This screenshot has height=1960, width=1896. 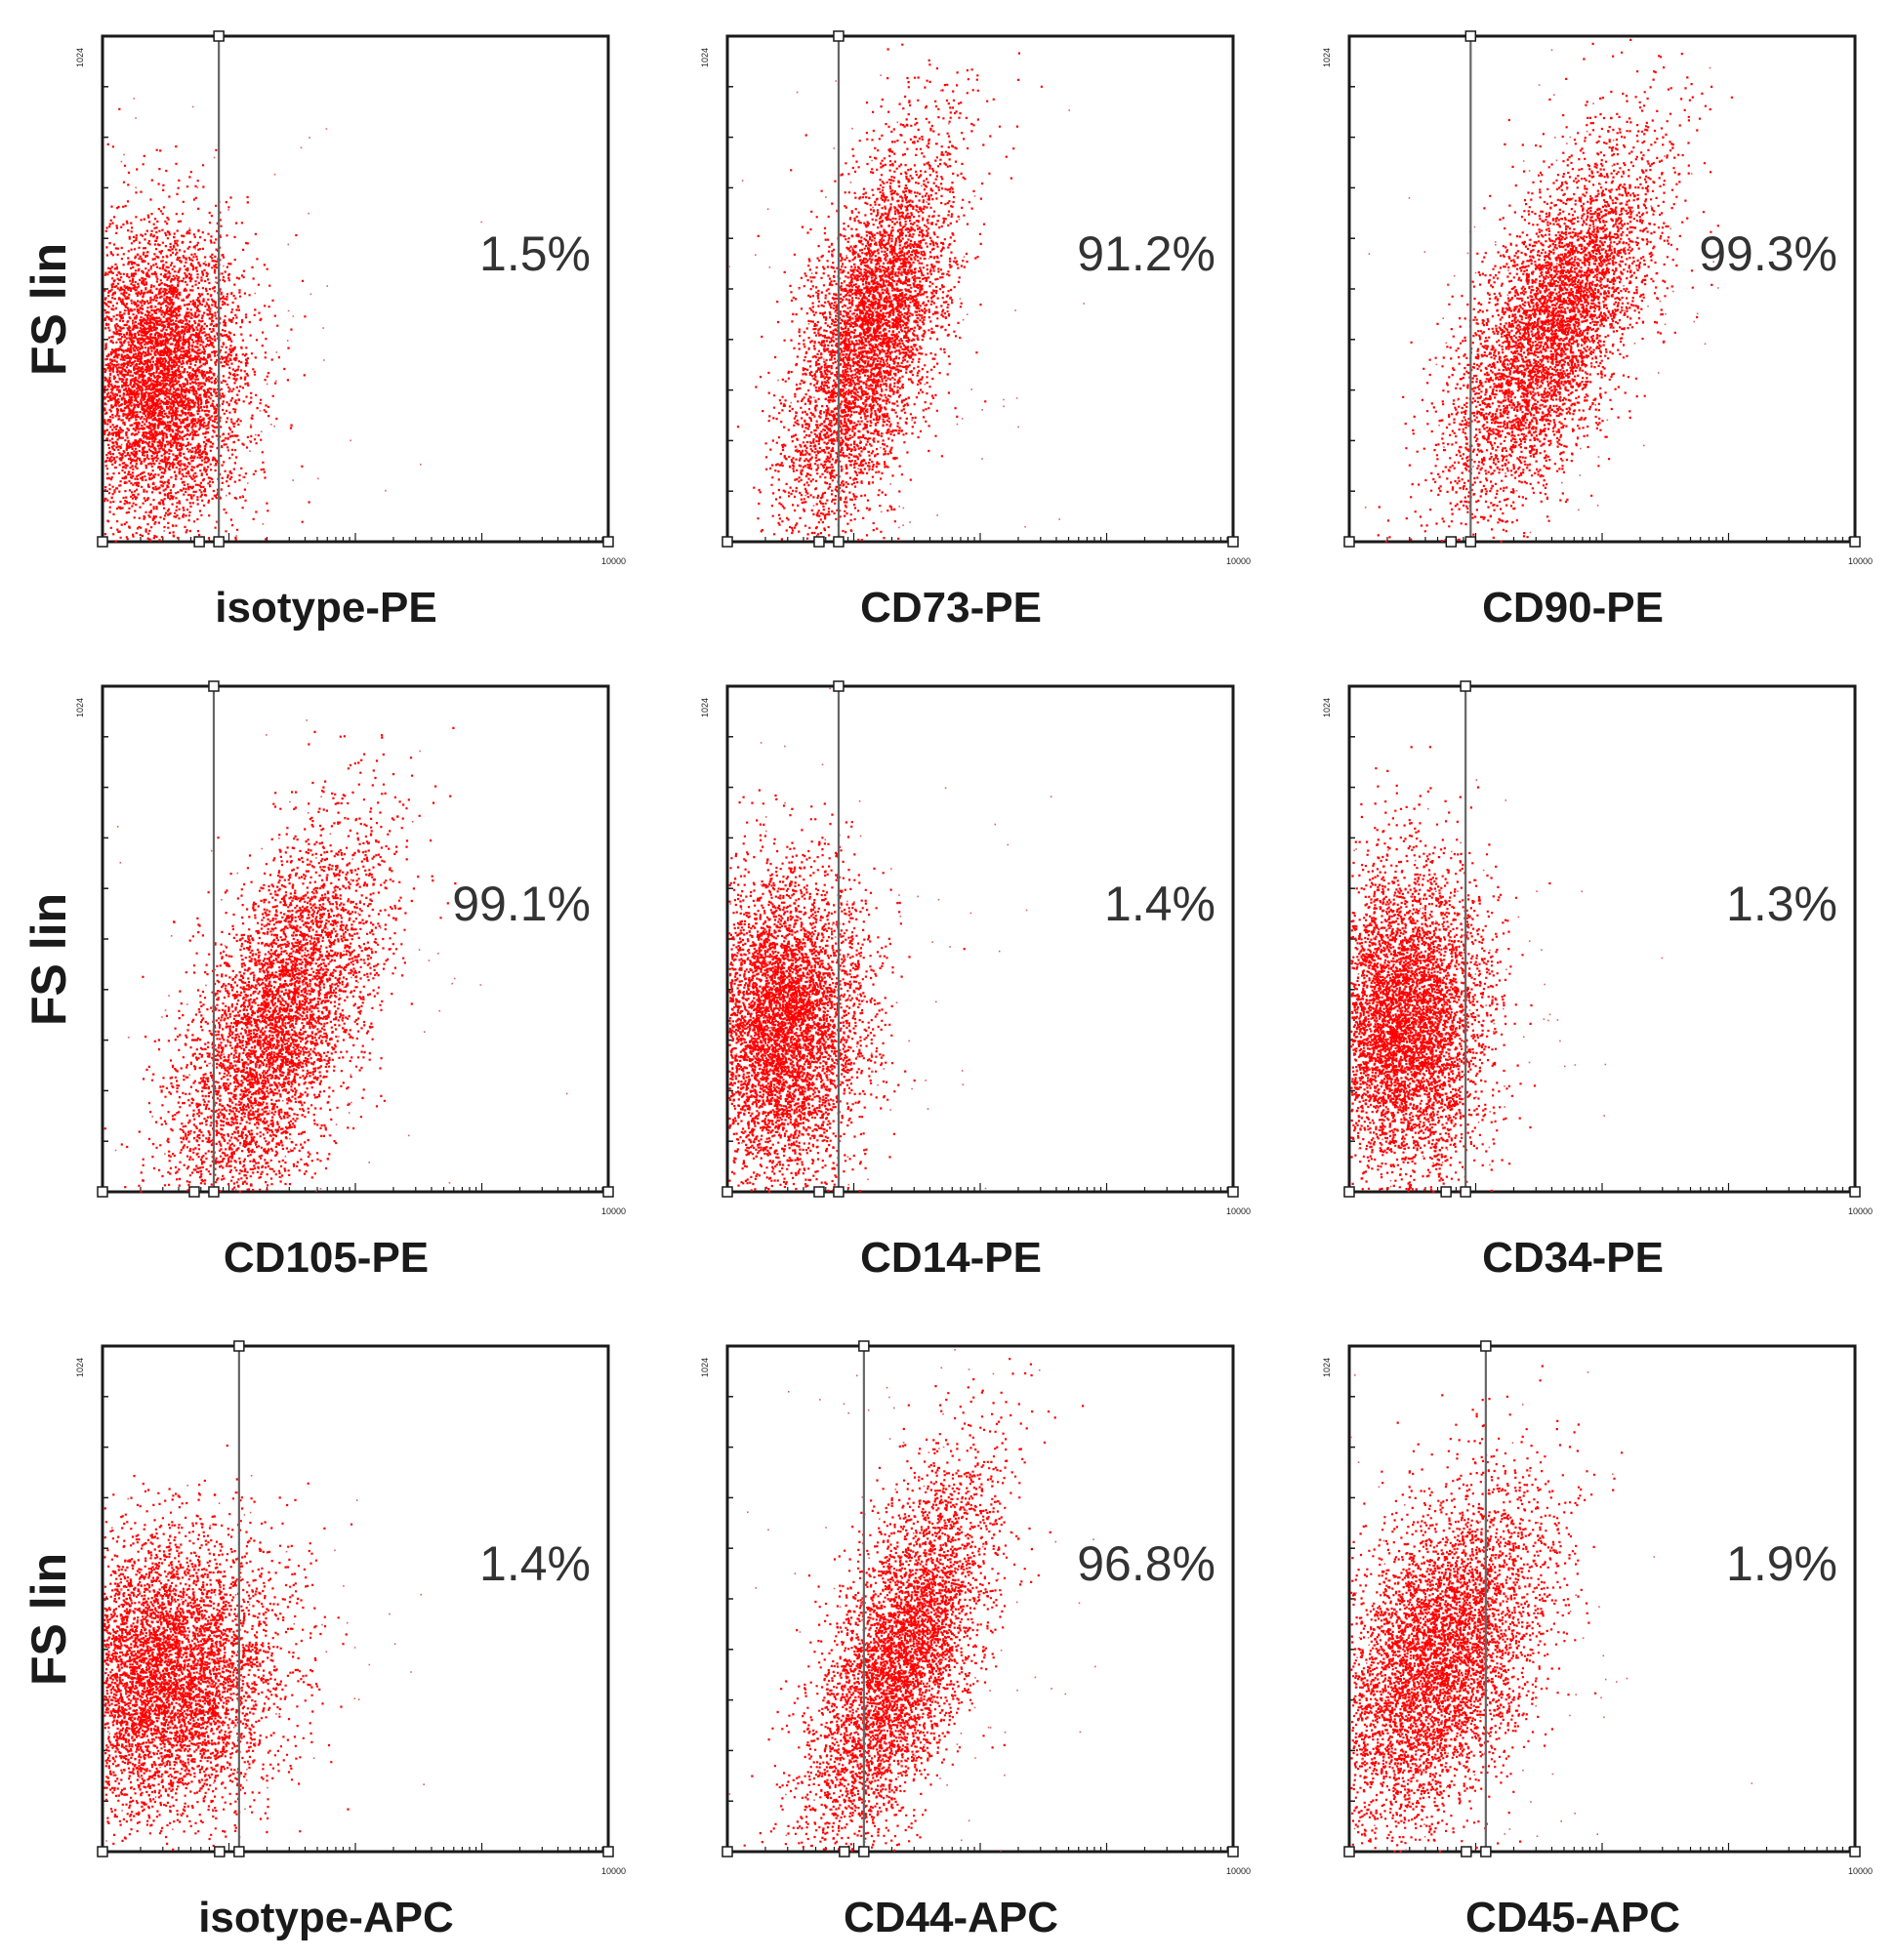 I want to click on dot-plot-5: 1024 10000 1.4% CD14-PE, so click(x=975, y=981).